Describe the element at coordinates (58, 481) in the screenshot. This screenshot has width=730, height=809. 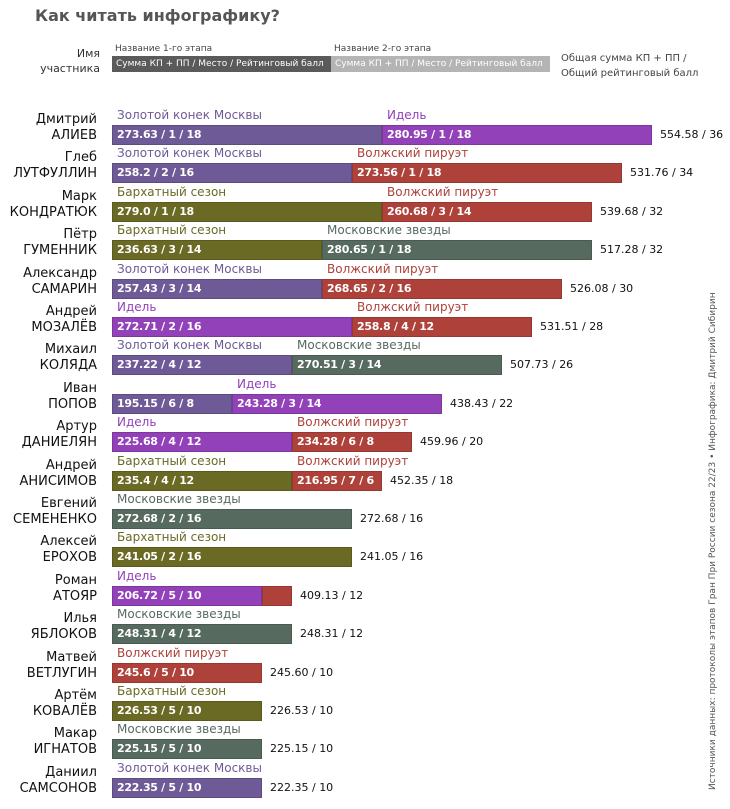
I see `athlete-last-name: АНИСИМОВ` at that location.